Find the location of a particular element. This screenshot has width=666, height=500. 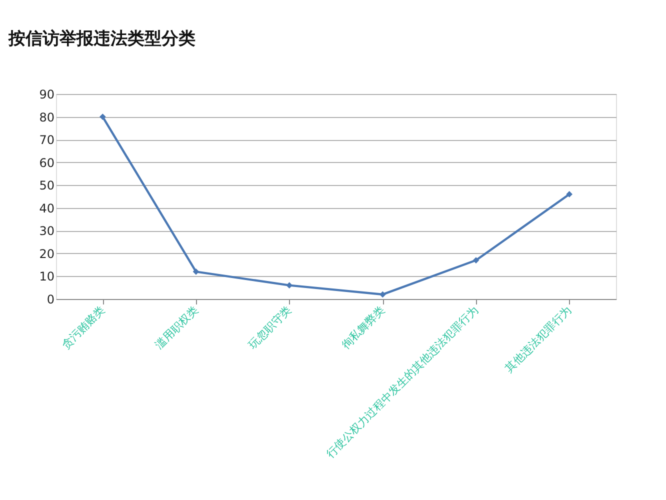

y-tick-label: 0 is located at coordinates (50, 299).